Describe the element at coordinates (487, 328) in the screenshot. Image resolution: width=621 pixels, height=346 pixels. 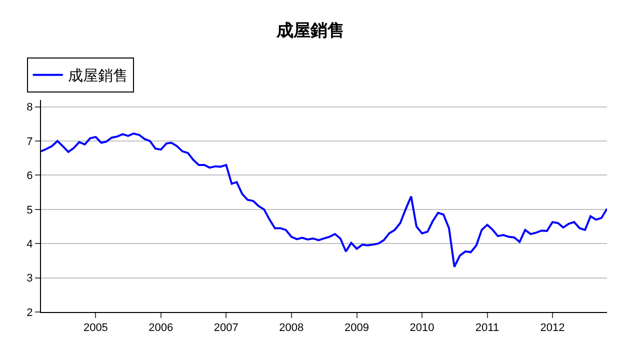
I see `x-tick-label: 2011` at that location.